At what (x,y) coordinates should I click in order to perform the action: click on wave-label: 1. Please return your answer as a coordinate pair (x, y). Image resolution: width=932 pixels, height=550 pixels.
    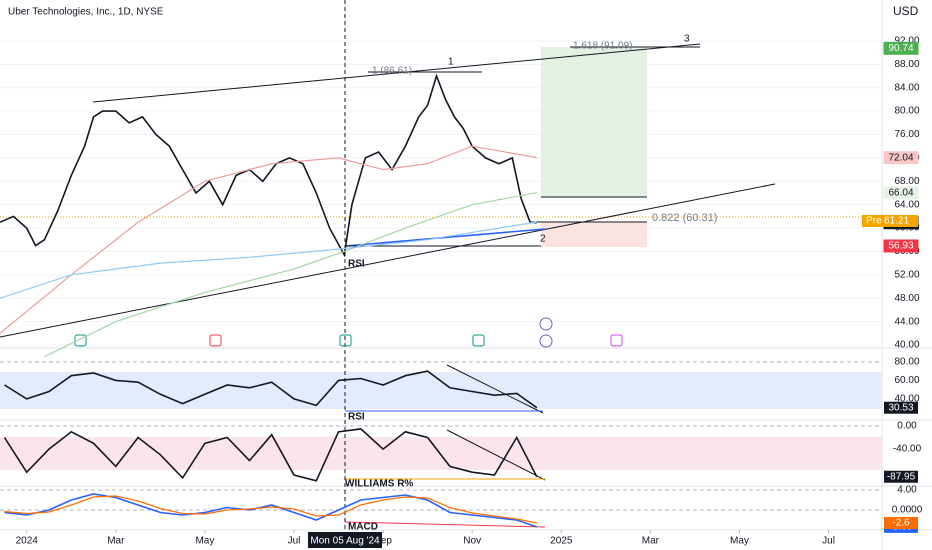
    Looking at the image, I should click on (451, 62).